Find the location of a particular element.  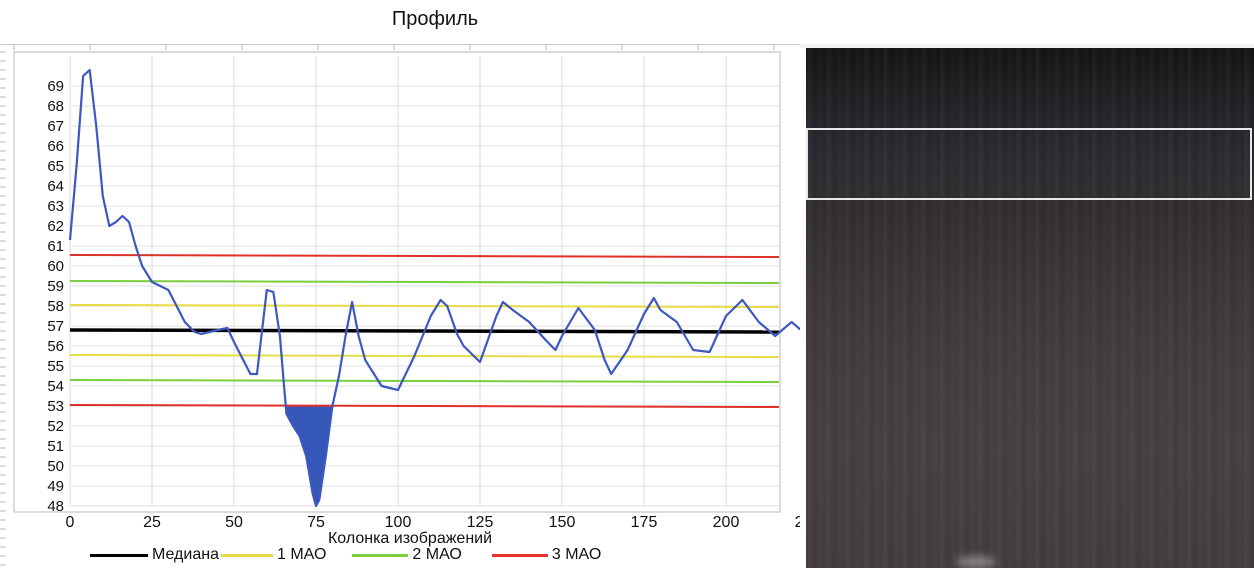

y-tick-label: 55 is located at coordinates (55, 366).